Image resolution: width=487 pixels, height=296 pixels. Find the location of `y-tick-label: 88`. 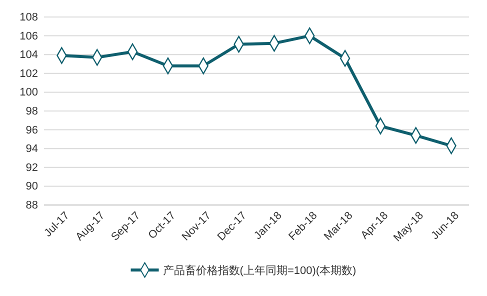

y-tick-label: 88 is located at coordinates (32, 206).